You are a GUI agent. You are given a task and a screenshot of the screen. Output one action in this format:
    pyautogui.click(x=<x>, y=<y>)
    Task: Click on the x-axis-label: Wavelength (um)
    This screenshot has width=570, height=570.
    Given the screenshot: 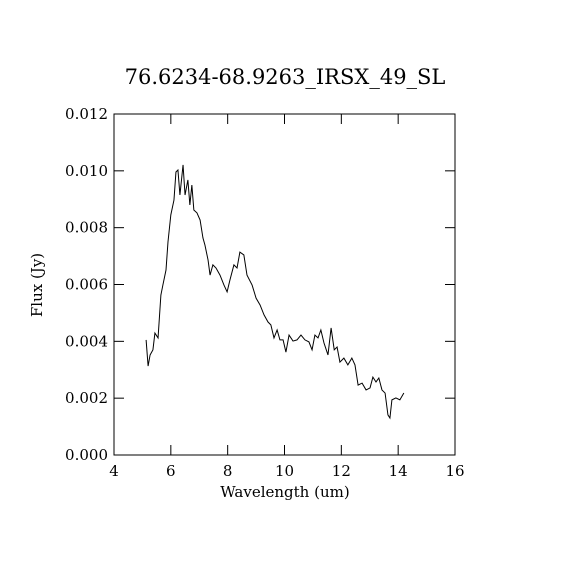 What is the action you would take?
    pyautogui.click(x=284, y=492)
    